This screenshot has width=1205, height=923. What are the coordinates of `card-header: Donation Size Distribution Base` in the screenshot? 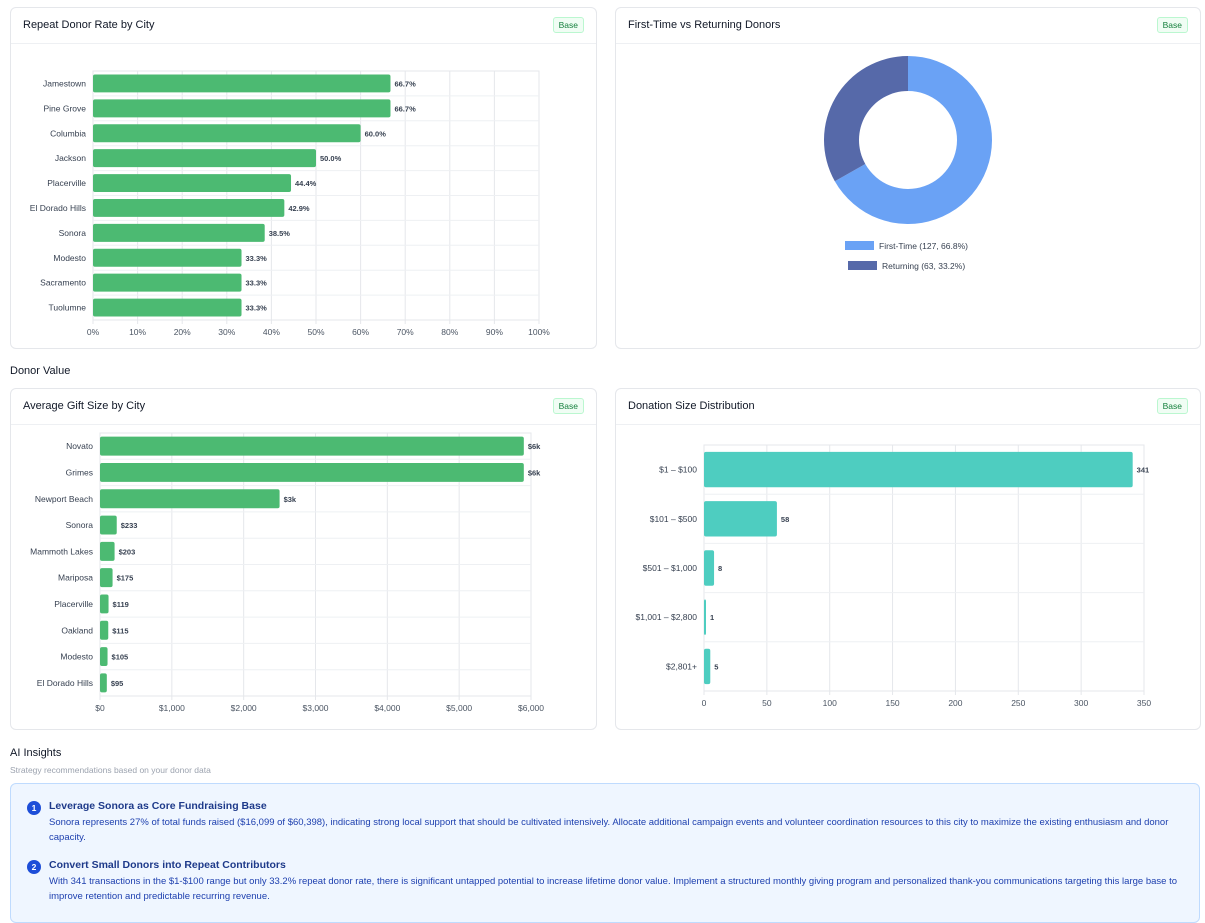 It's located at (908, 407).